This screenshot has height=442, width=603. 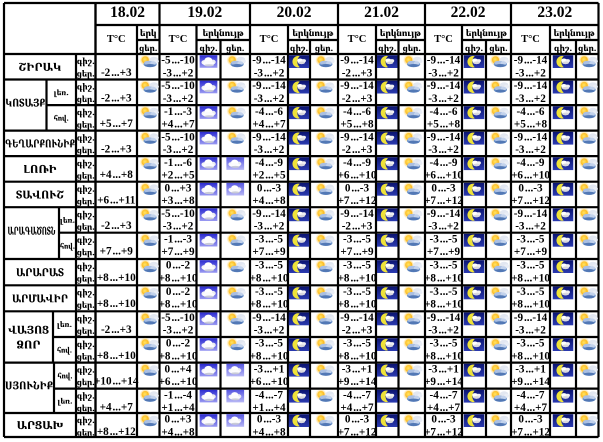 I want to click on svg-text: -3 ...+1, so click(x=269, y=369).